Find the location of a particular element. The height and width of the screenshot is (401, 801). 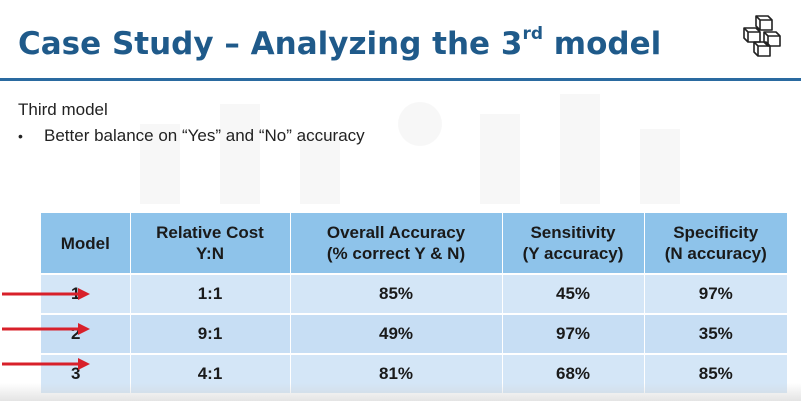

header-specificity: Specificity (N accuracy) is located at coordinates (715, 243).